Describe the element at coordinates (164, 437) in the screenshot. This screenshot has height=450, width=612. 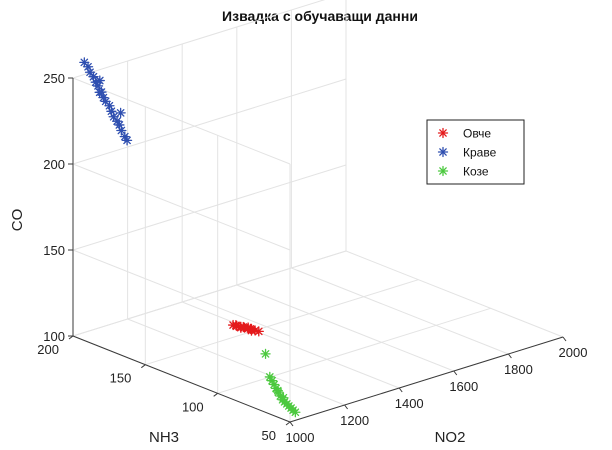
I see `y-axis-label: NH3` at that location.